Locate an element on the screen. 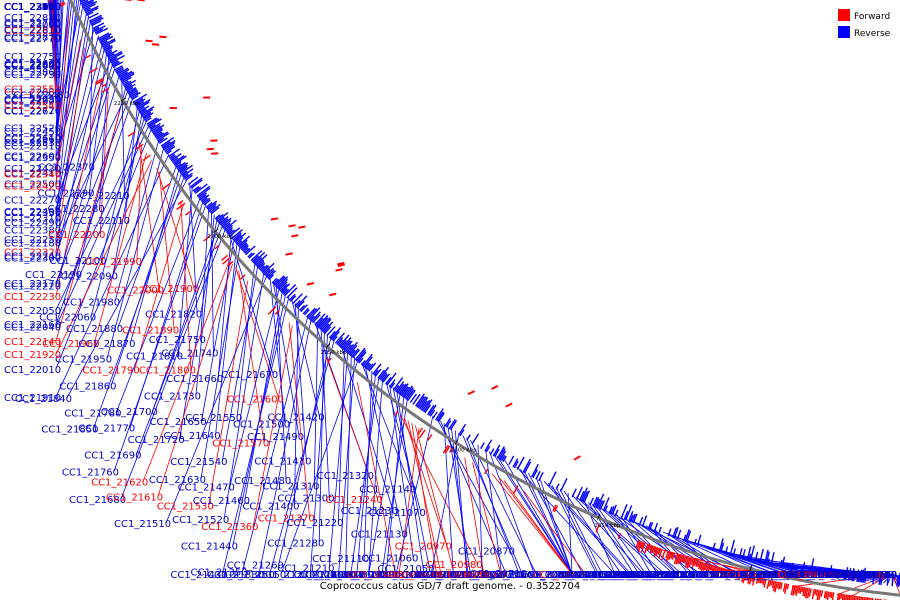 This screenshot has height=600, width=900. reverse-gene-label: CC1_22180 is located at coordinates (32, 244).